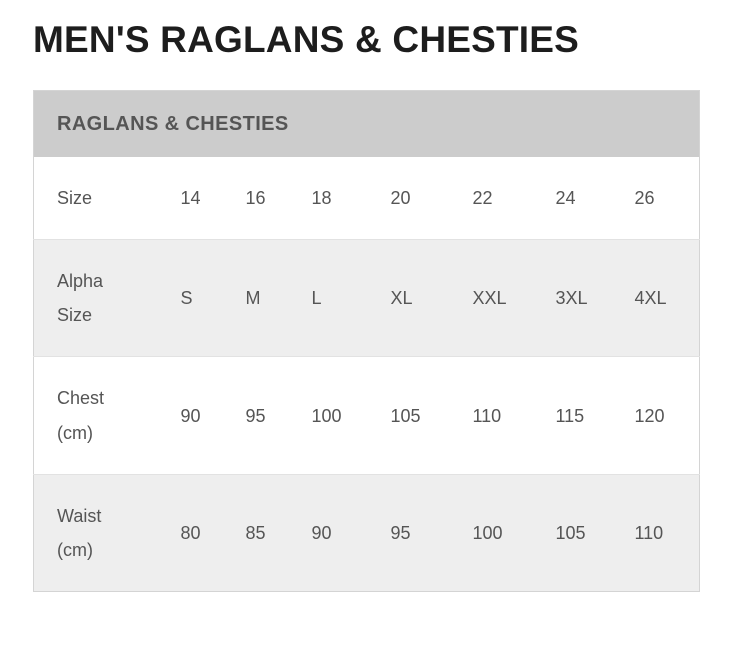 This screenshot has height=666, width=733. What do you see at coordinates (572, 415) in the screenshot?
I see `chest-cell: 115` at bounding box center [572, 415].